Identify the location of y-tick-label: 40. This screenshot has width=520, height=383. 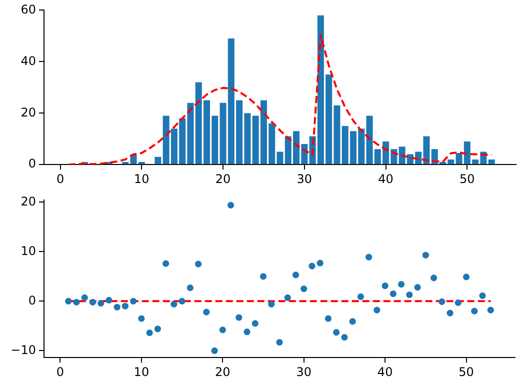
(28, 61).